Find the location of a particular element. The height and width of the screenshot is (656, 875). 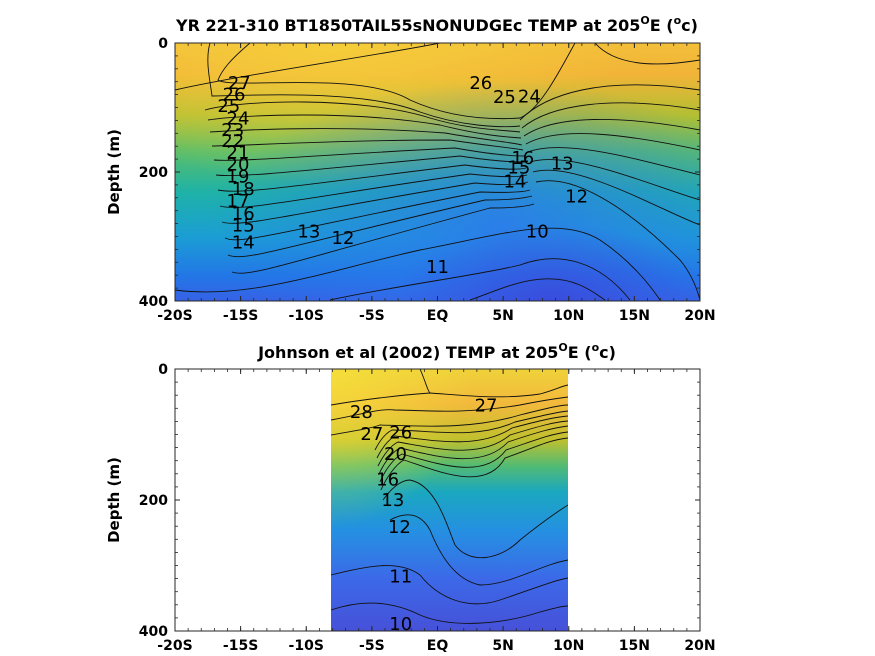

x-tick-label-top: 15N is located at coordinates (634, 316).